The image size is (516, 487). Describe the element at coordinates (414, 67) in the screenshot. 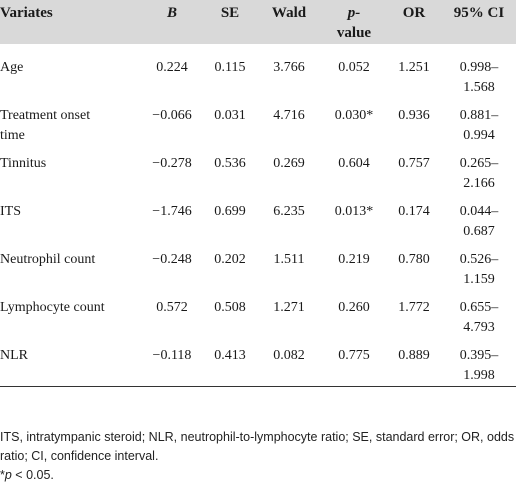

I see `cell-or: 1.251` at that location.